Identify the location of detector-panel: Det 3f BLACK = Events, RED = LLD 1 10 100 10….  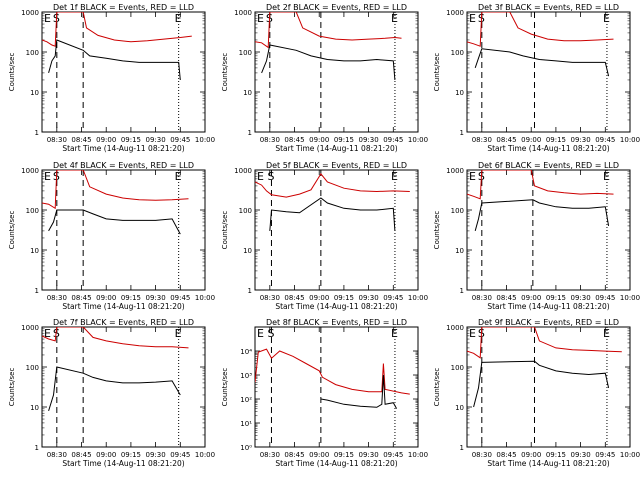
(536, 78).